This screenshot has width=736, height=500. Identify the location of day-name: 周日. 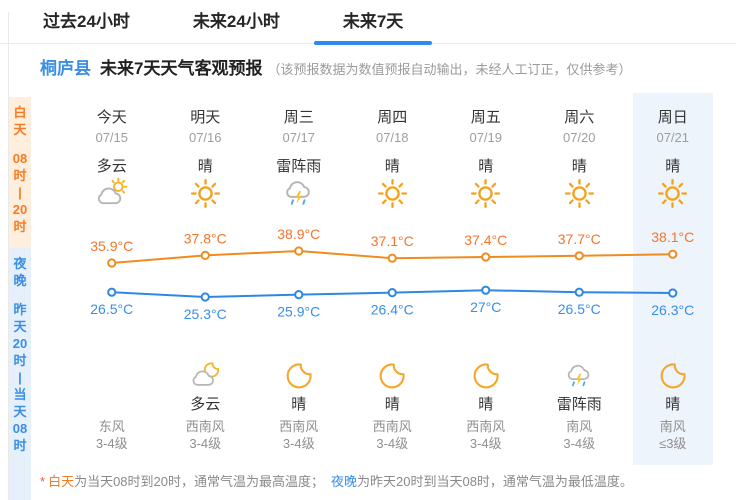
(672, 117).